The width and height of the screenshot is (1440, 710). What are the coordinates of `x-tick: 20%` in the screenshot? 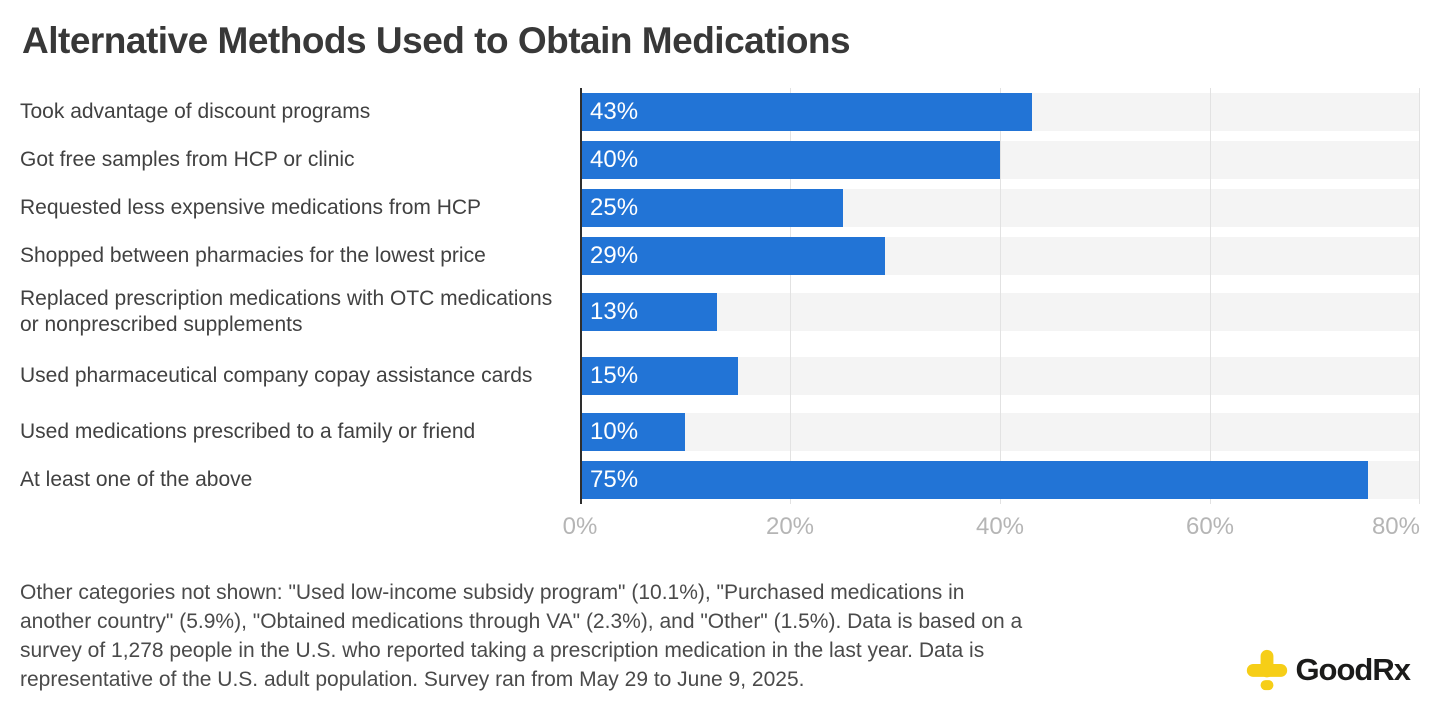 It's located at (790, 526).